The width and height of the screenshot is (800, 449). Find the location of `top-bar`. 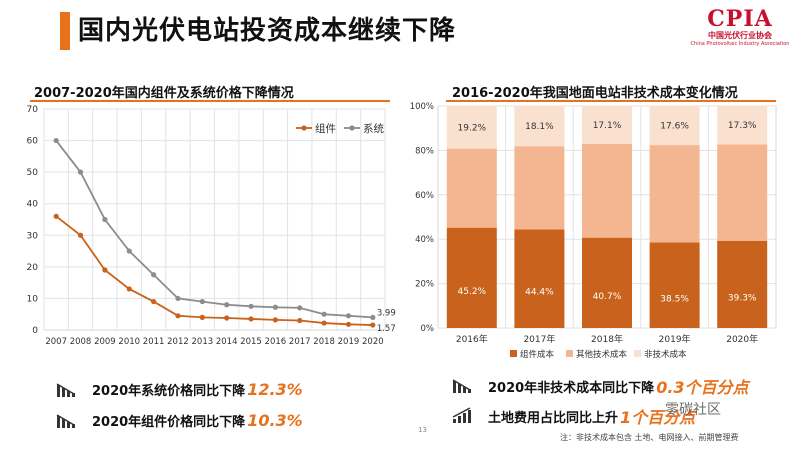

top-bar is located at coordinates (400, 3).